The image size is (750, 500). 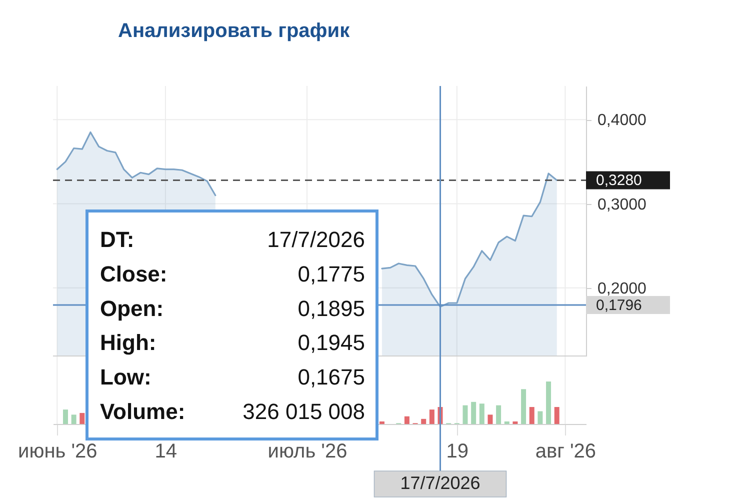 What do you see at coordinates (331, 308) in the screenshot?
I see `annotation: 0,1895` at bounding box center [331, 308].